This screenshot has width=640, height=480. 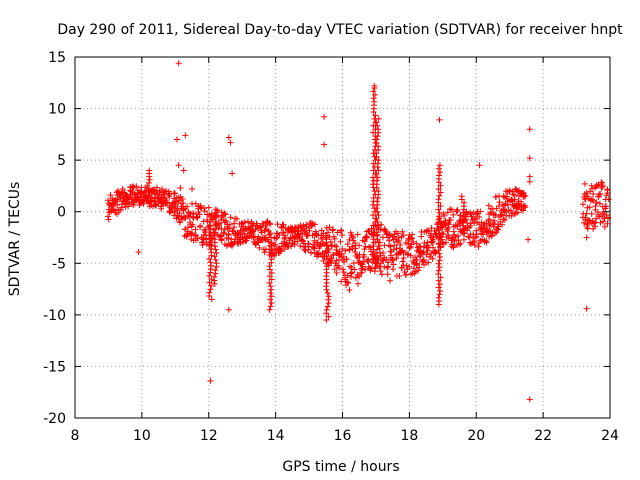 What do you see at coordinates (61, 213) in the screenshot?
I see `y-tick-label: 0` at bounding box center [61, 213].